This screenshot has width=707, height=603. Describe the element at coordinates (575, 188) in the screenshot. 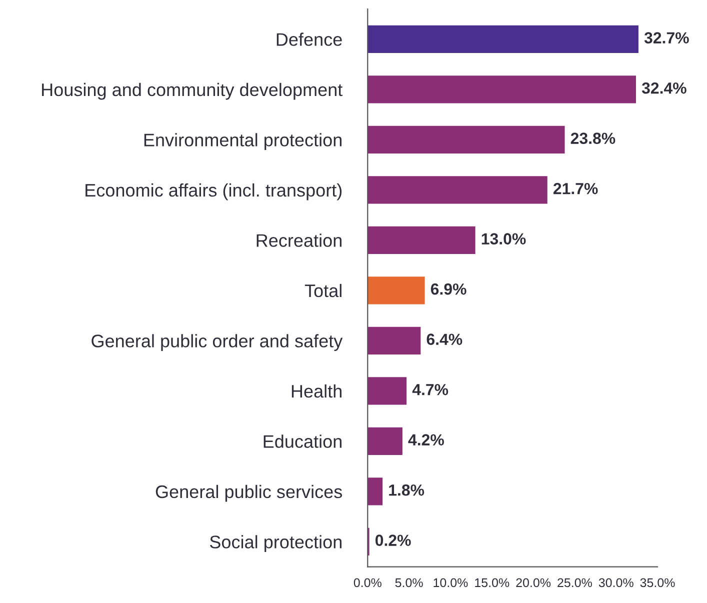

I see `data-label: 21.7%` at that location.